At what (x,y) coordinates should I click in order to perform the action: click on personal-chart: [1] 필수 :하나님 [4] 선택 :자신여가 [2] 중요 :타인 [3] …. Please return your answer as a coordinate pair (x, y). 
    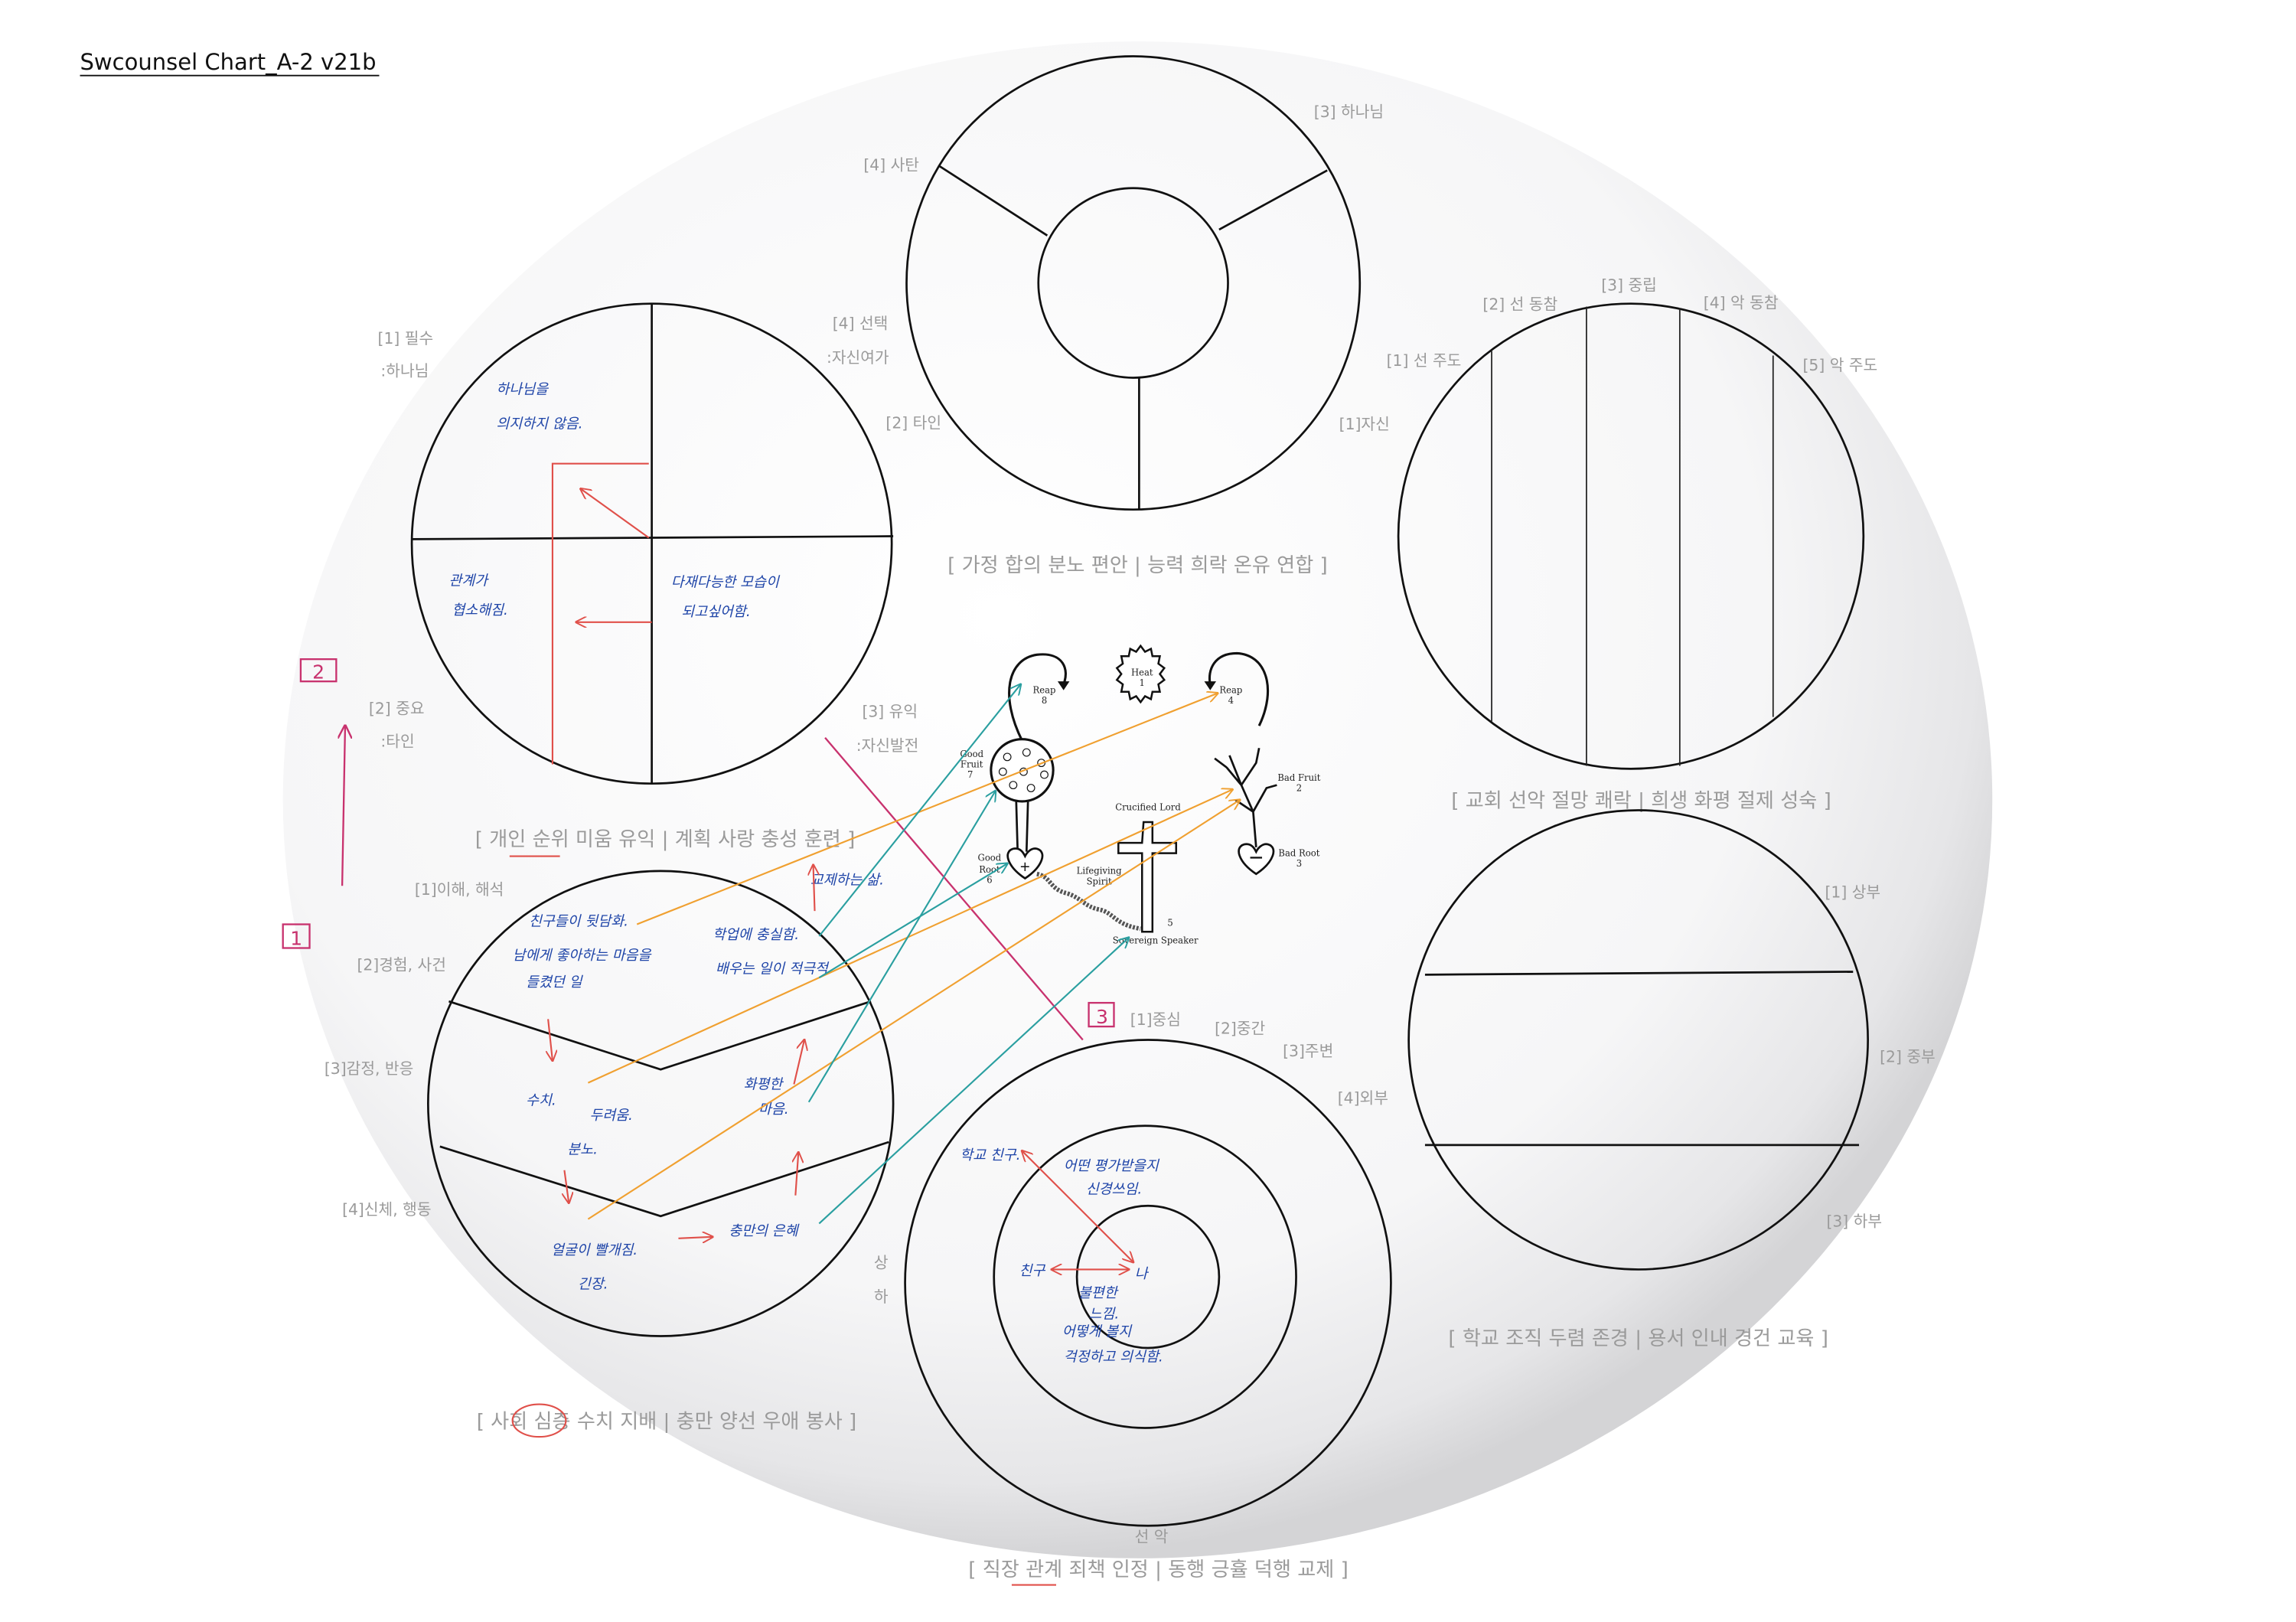
    Looking at the image, I should click on (644, 579).